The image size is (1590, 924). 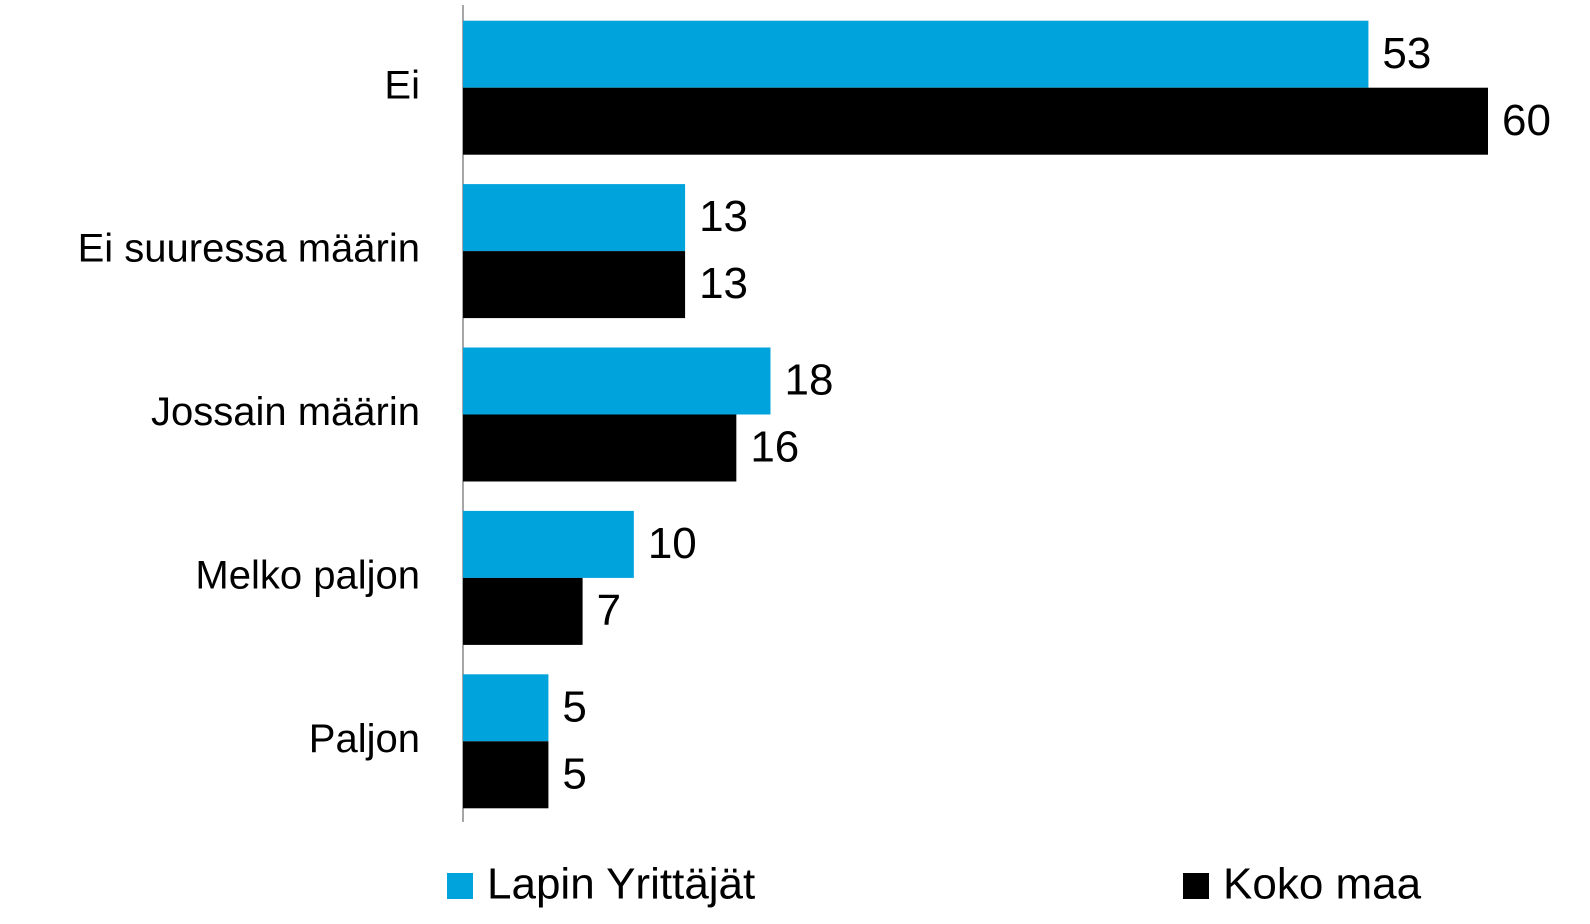 What do you see at coordinates (249, 249) in the screenshot?
I see `category-label: Ei suuressa määrin` at bounding box center [249, 249].